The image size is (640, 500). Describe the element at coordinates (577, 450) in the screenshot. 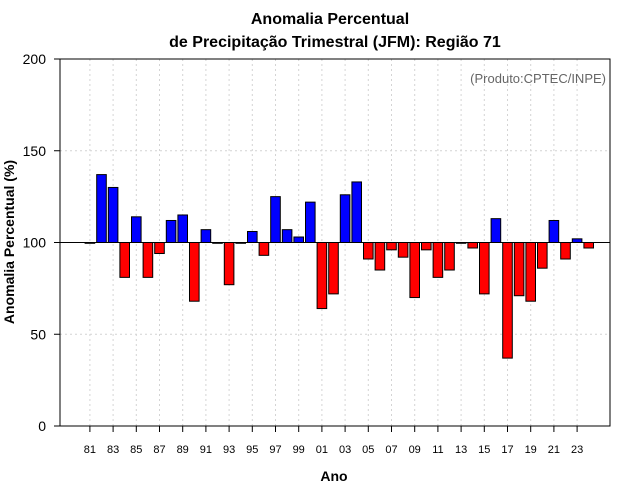

I see `x-tick-label: 23` at that location.